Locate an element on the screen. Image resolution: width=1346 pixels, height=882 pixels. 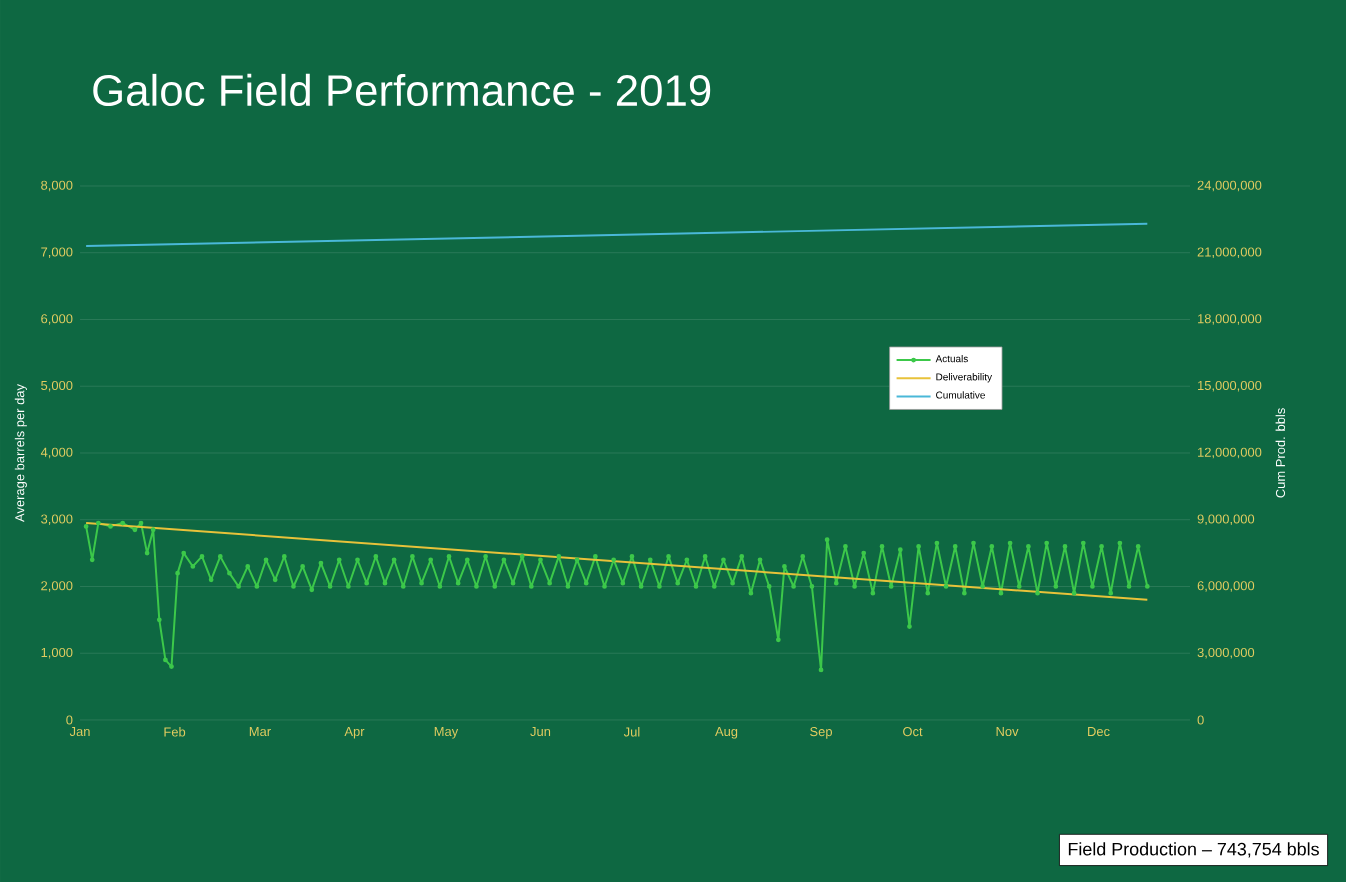
chart-title: Galoc Field Performance - 2019 is located at coordinates (402, 90).